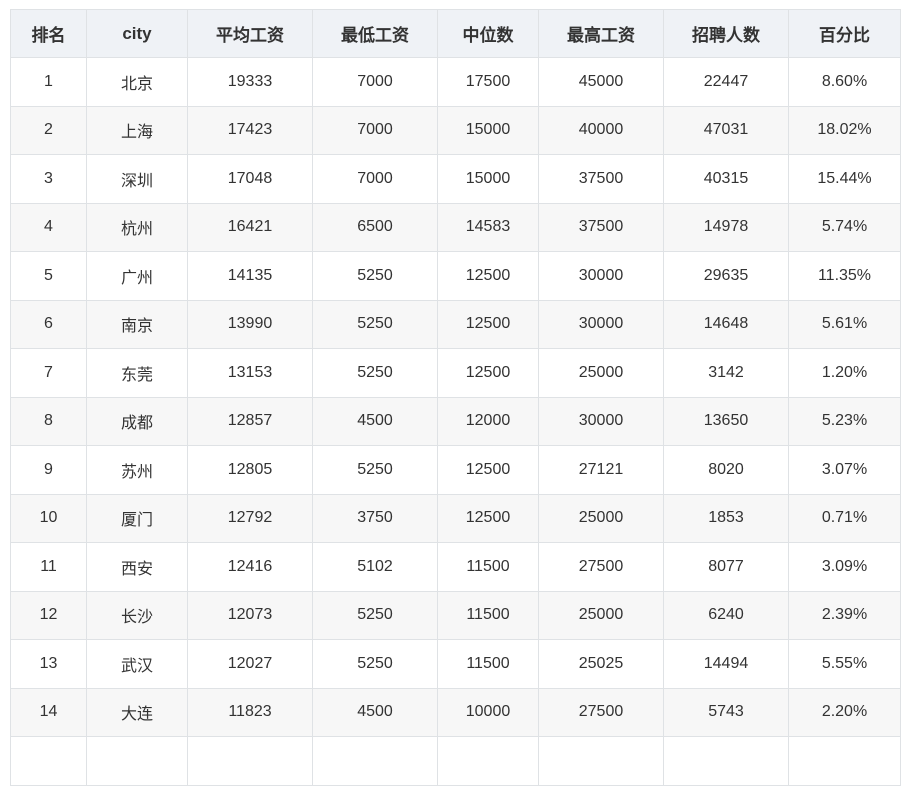 The height and width of the screenshot is (786, 909). I want to click on cell-hiring-count: 3142, so click(726, 373).